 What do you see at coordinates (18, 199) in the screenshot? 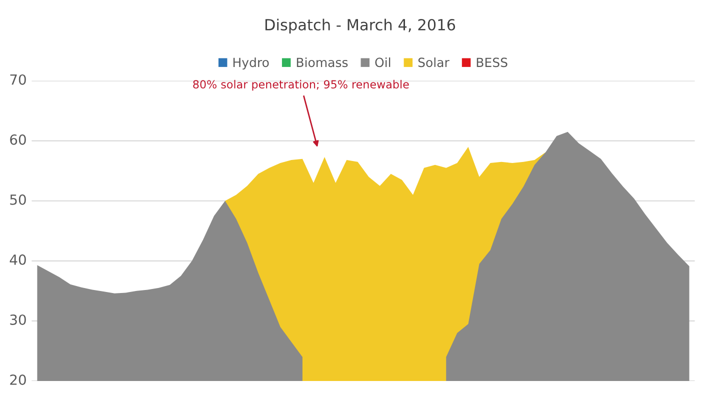
I see `y-tick-label: 50` at bounding box center [18, 199].